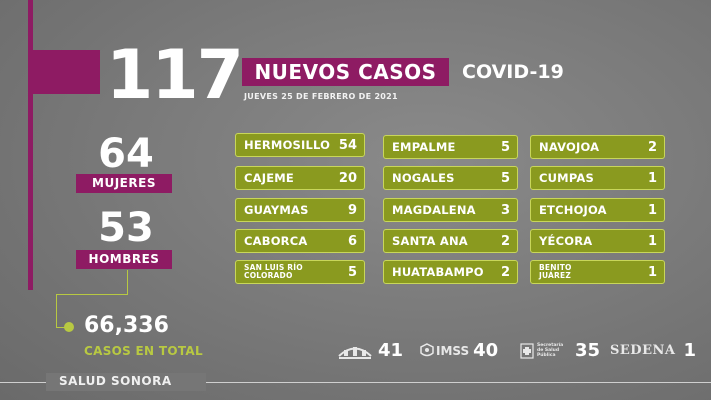 The width and height of the screenshot is (711, 400). I want to click on accent-vertical-line, so click(30, 145).